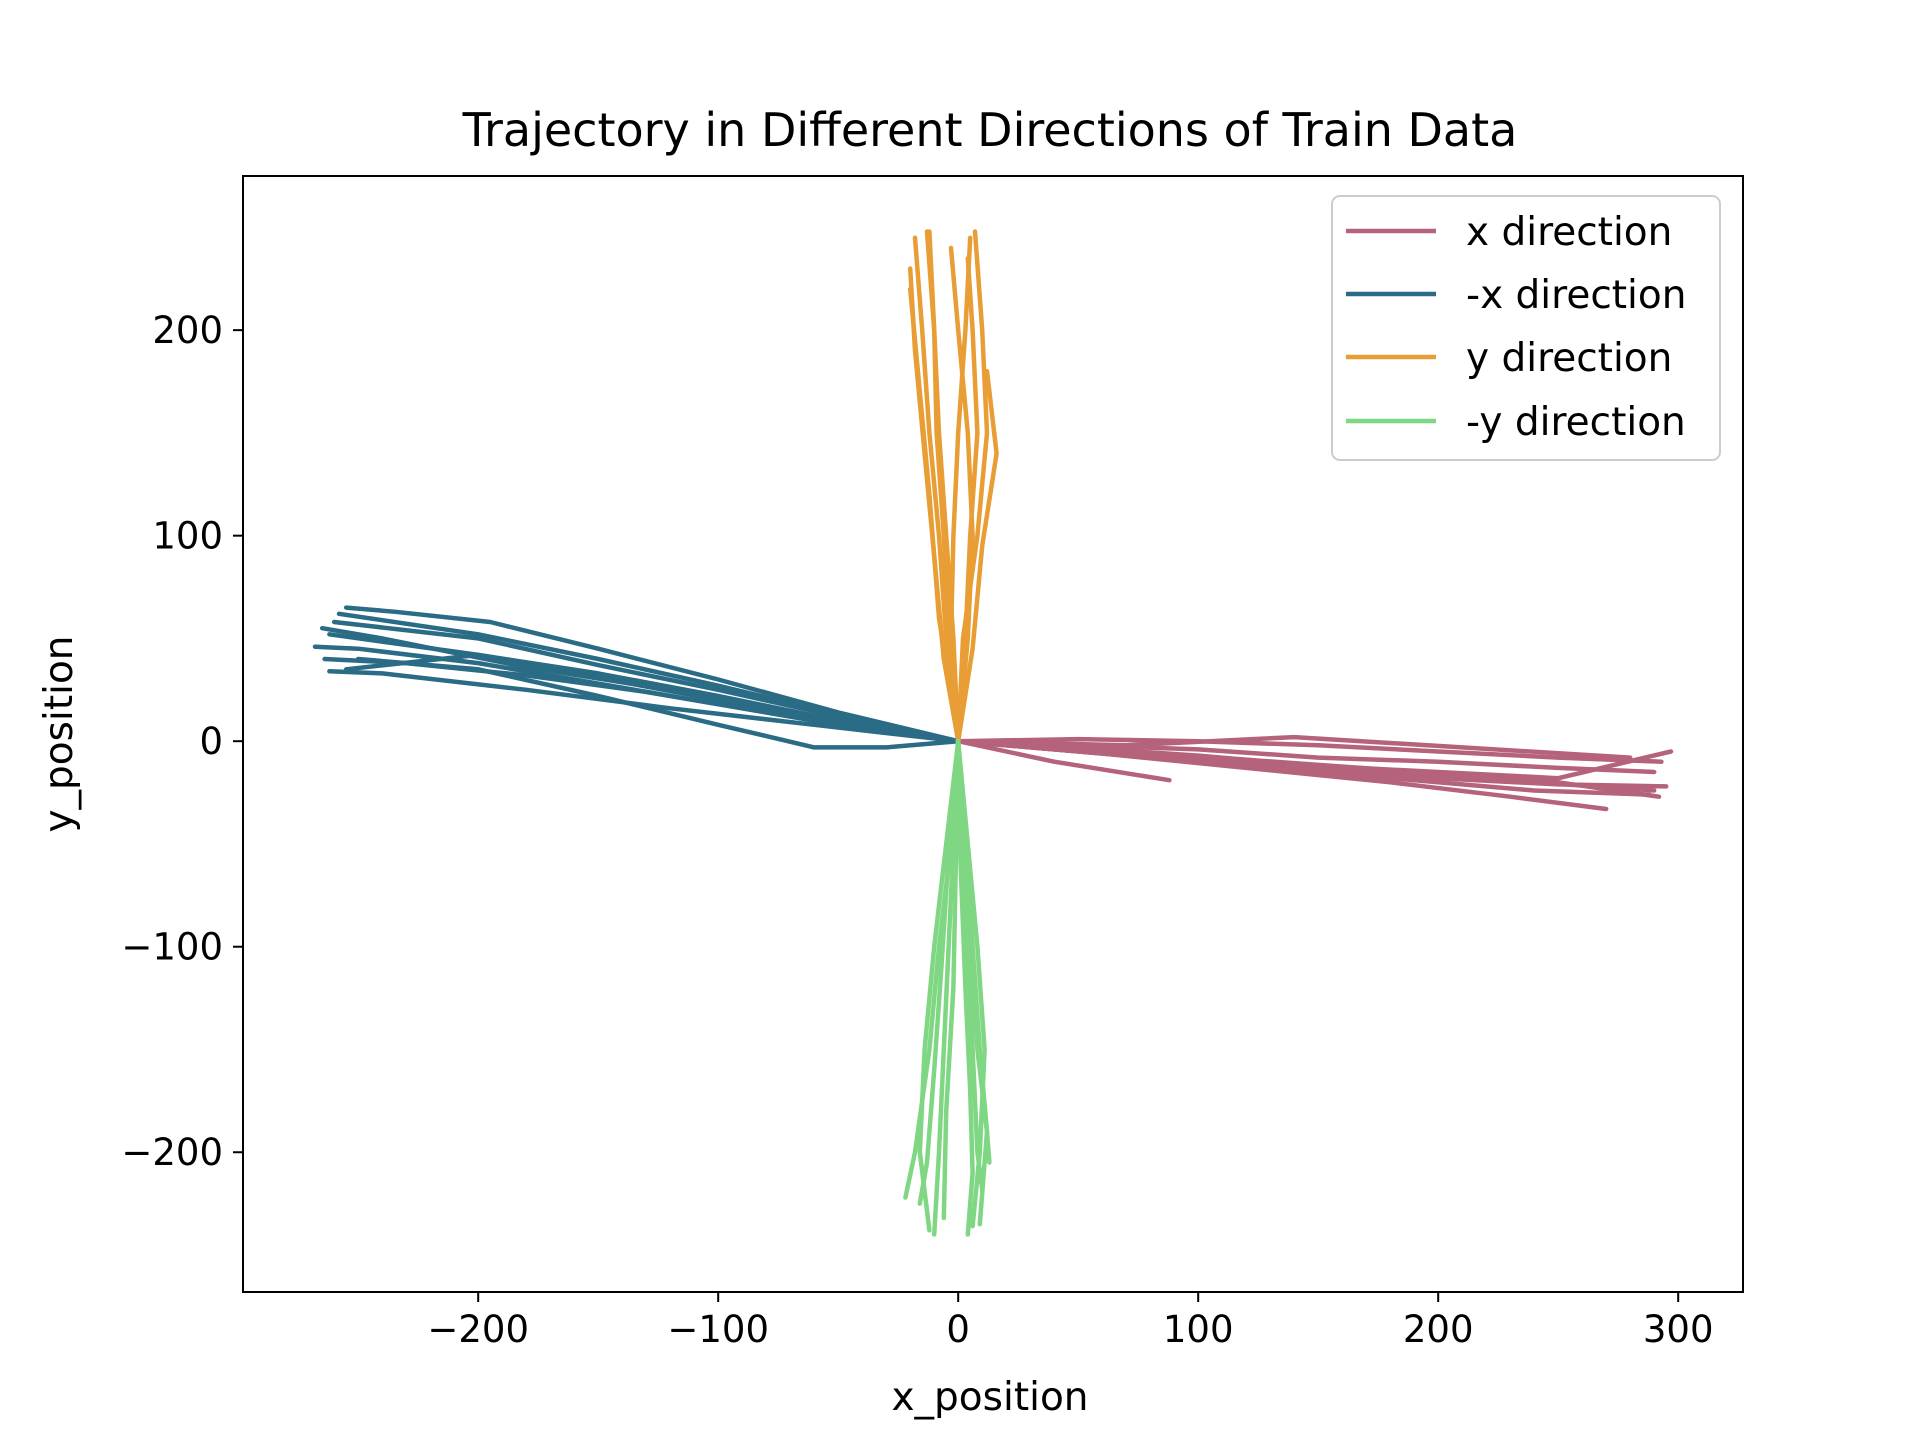  I want to click on y-axis-label: y_position, so click(59, 733).